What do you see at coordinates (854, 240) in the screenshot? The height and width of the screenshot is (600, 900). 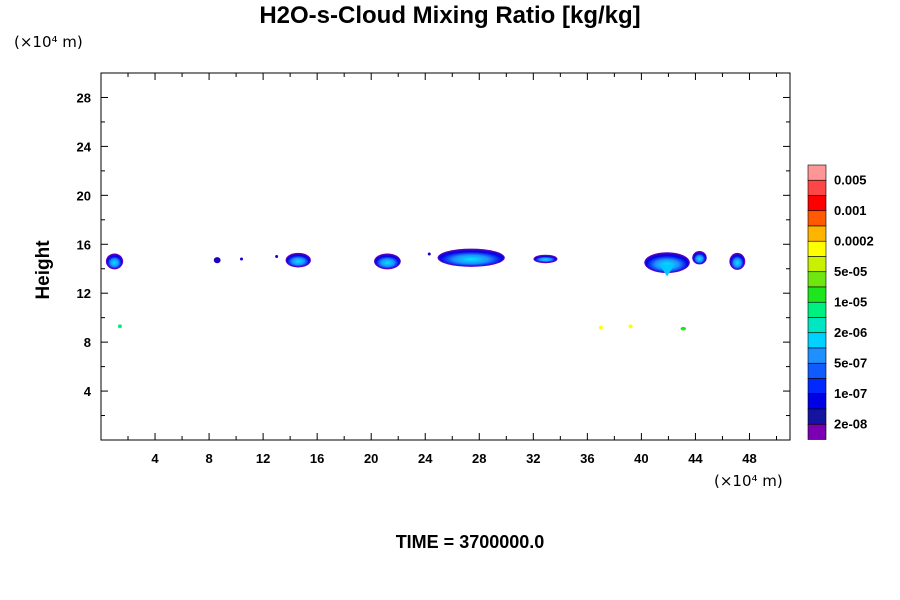 I see `colorbar-label: 0.0002` at bounding box center [854, 240].